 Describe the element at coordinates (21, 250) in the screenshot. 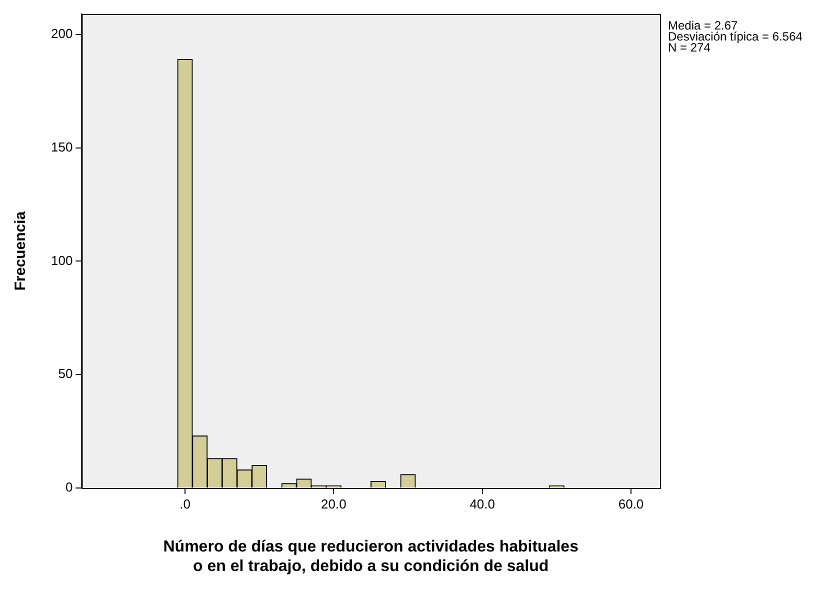

I see `y-axis-title: Frecuencia` at that location.